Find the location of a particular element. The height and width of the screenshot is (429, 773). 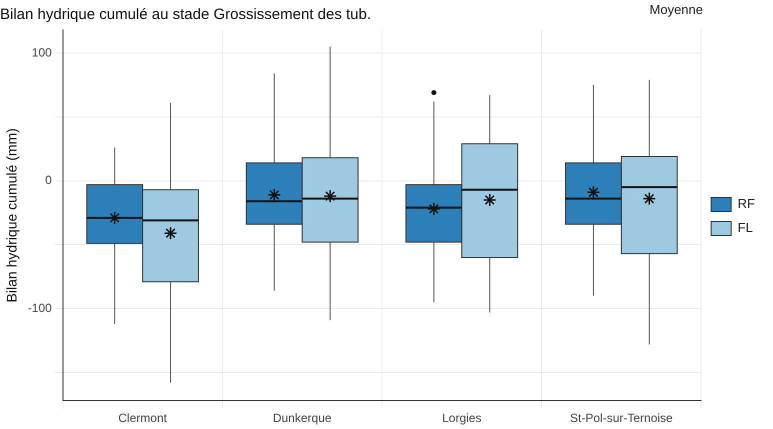

x-tick-label: Lorgies is located at coordinates (462, 418).